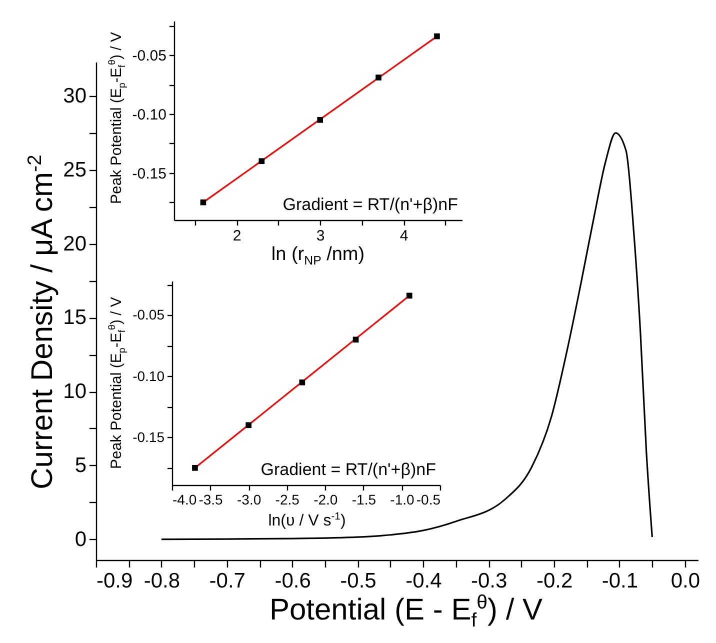  Describe the element at coordinates (211, 500) in the screenshot. I see `x-tick-label: -3.5` at that location.